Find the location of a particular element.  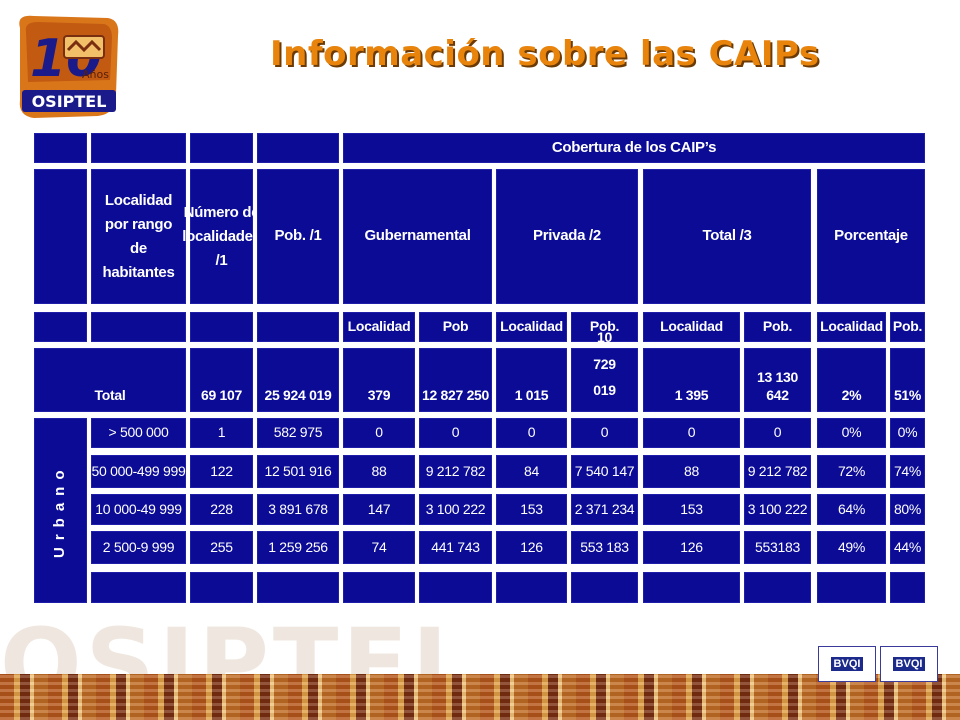

total-cell: 10 729 019 is located at coordinates (604, 370).